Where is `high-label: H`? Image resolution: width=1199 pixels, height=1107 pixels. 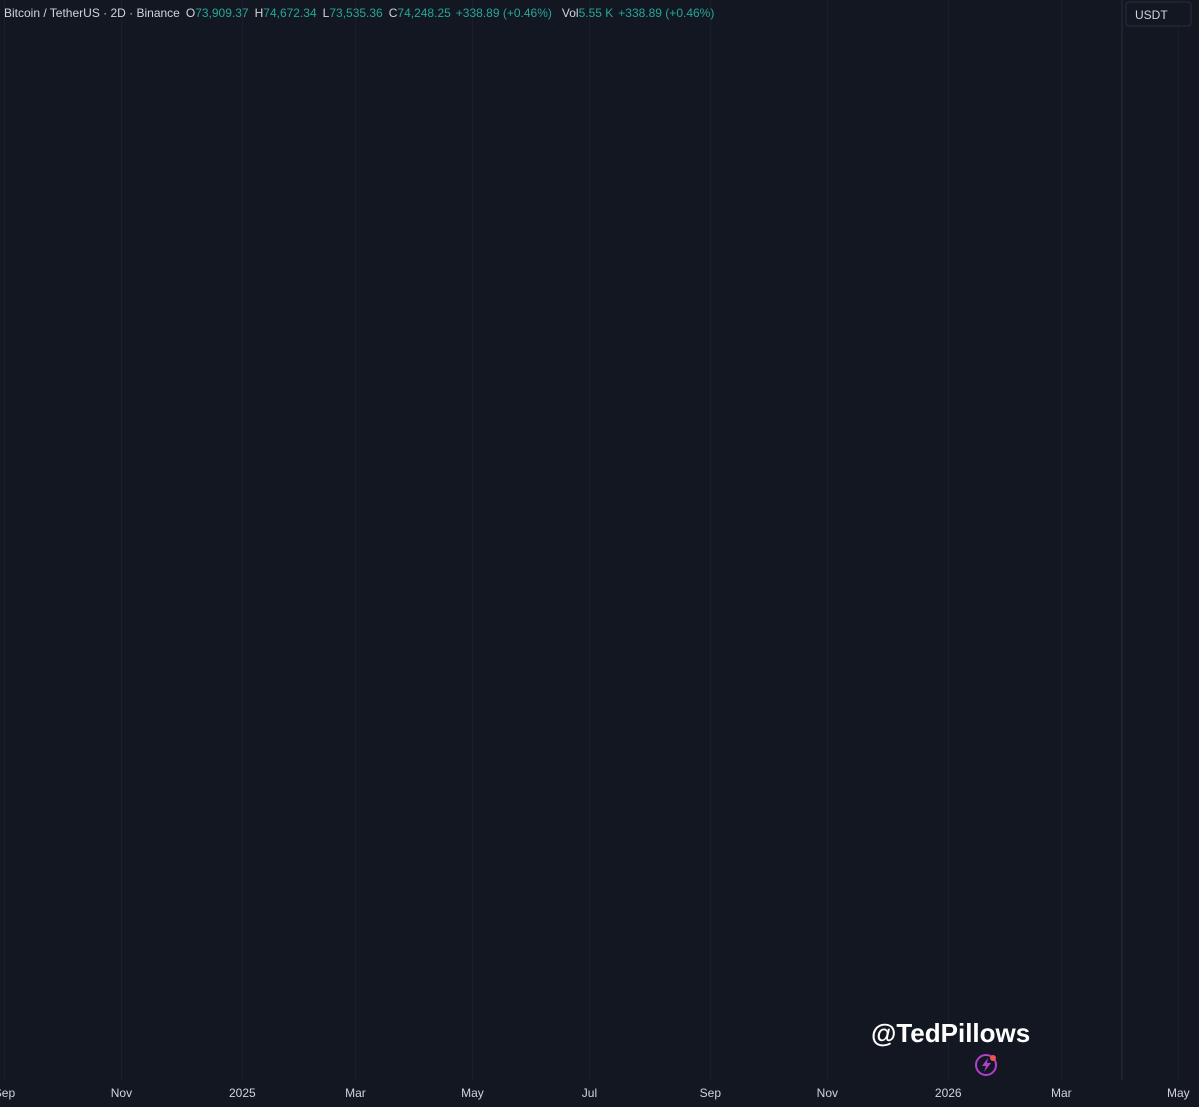
high-label: H is located at coordinates (259, 13).